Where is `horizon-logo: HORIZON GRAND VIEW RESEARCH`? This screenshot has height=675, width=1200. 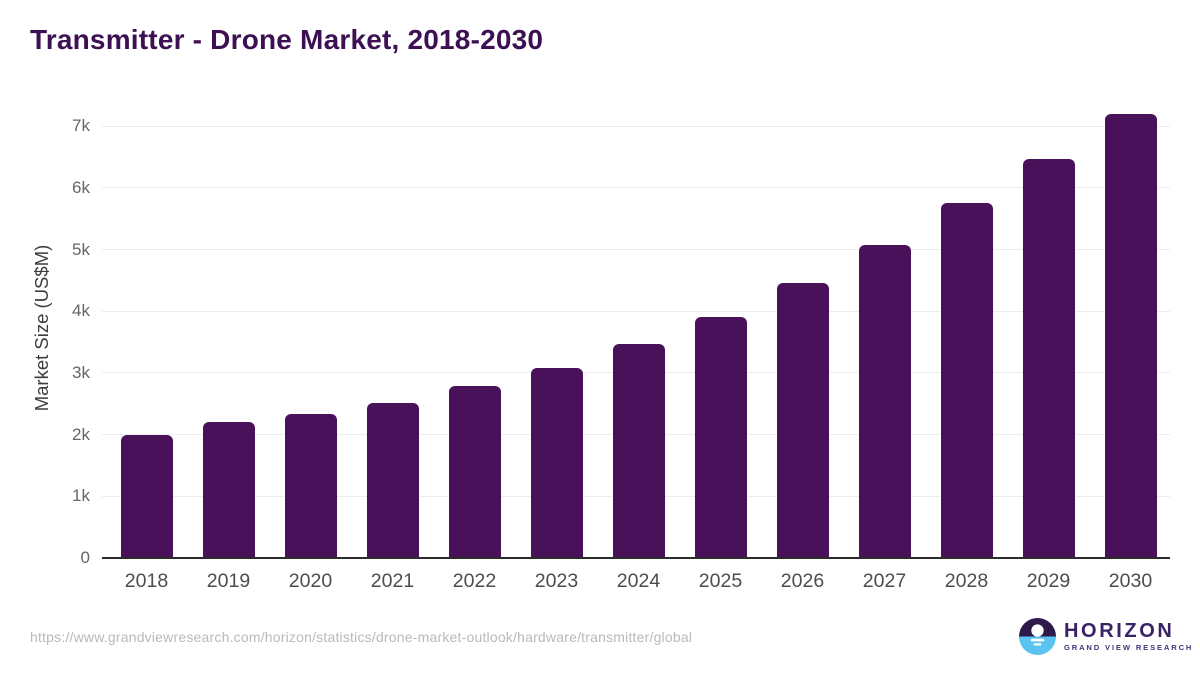 horizon-logo: HORIZON GRAND VIEW RESEARCH is located at coordinates (1106, 636).